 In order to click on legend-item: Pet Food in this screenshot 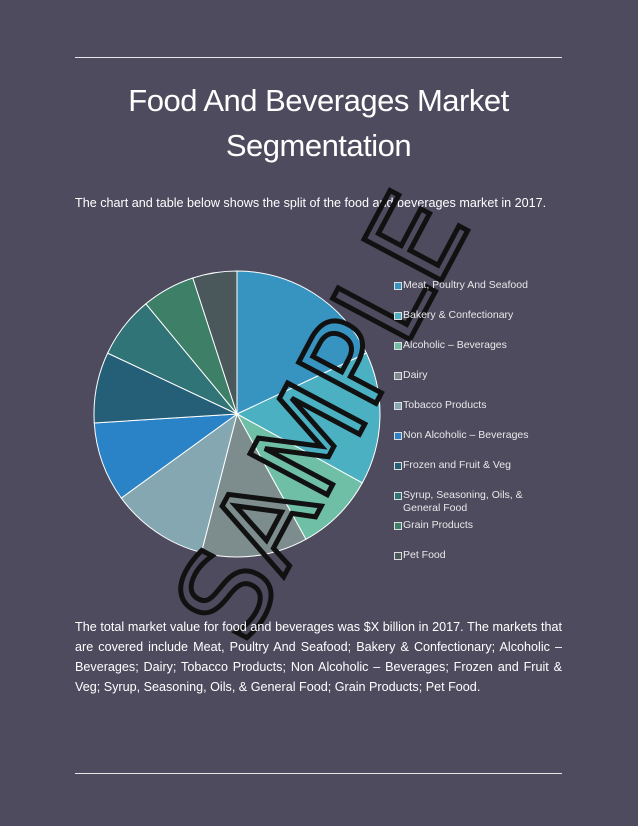, I will do `click(474, 564)`.